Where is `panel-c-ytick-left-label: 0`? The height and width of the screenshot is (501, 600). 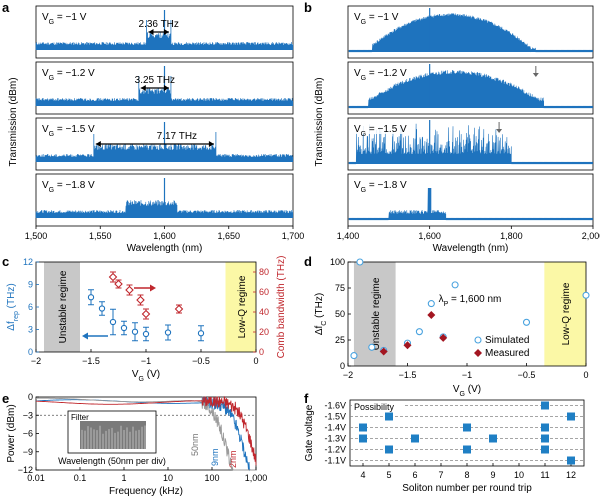 panel-c-ytick-left-label: 0 is located at coordinates (30, 352).